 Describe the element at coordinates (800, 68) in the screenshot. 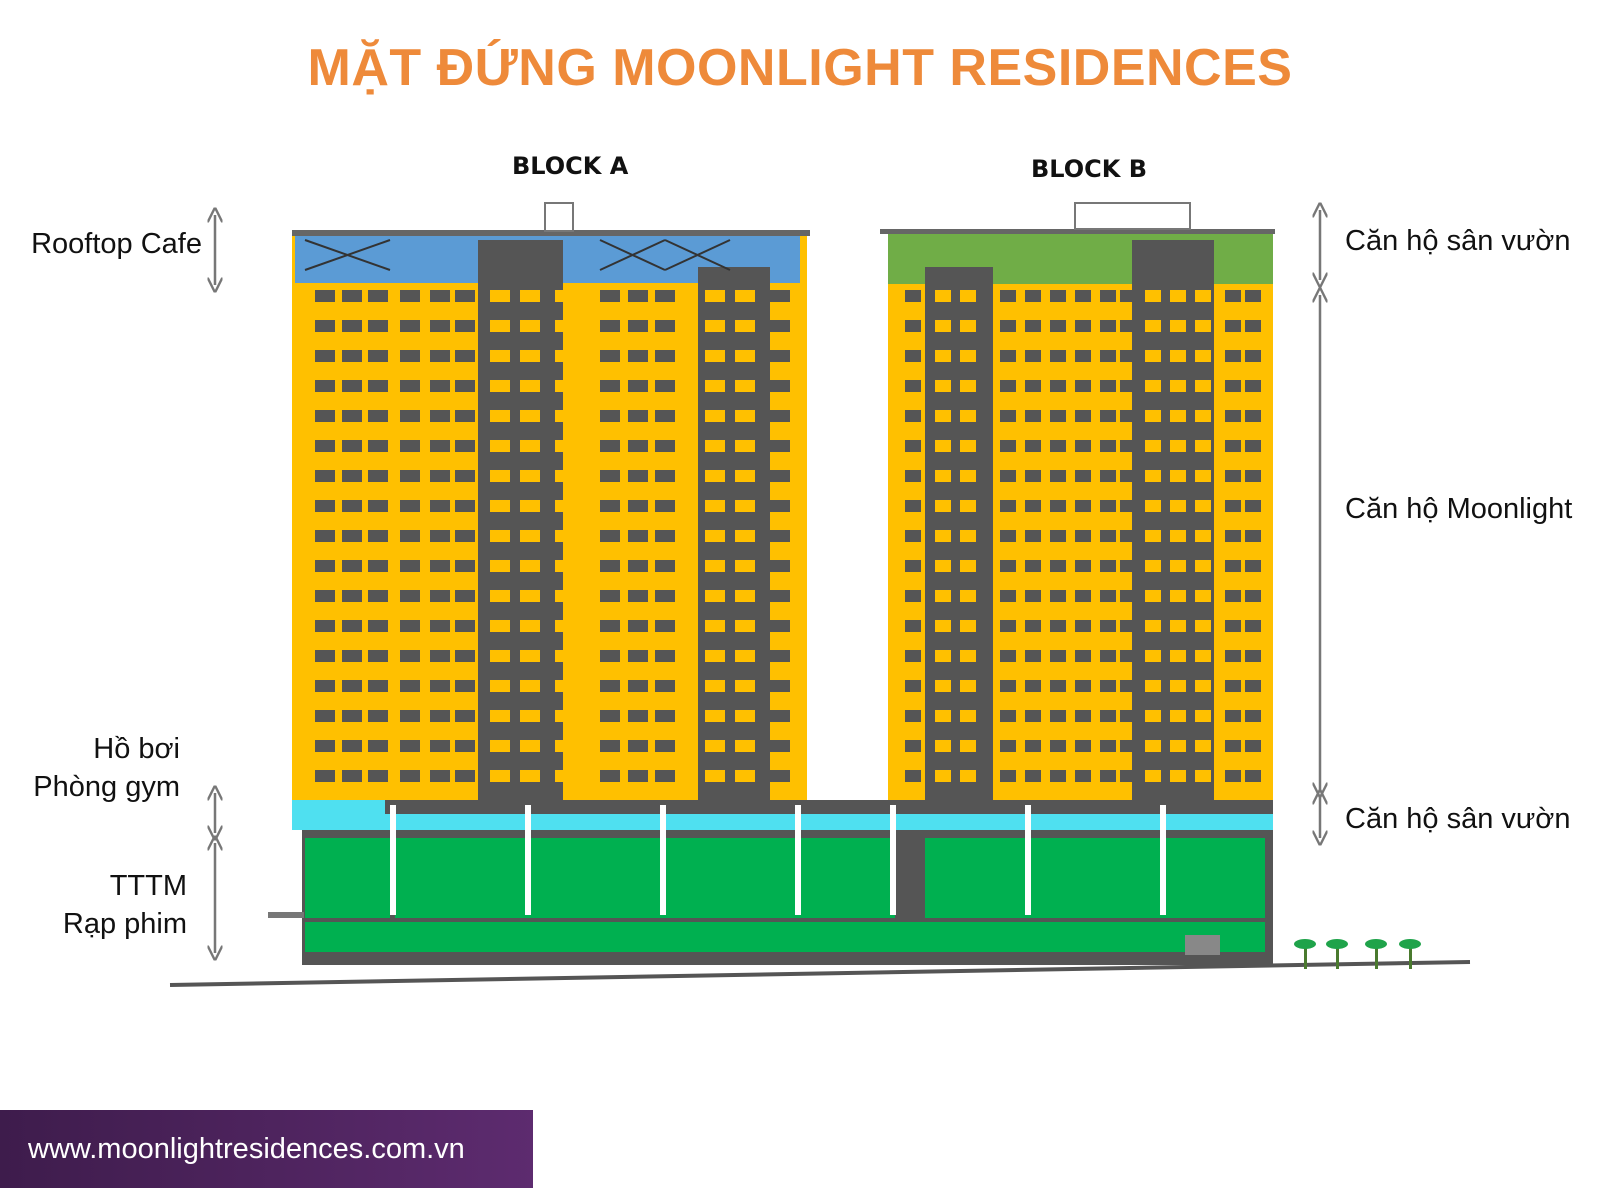

I see `page-title: MẶT ĐỨNG MOONLIGHT RESIDENCES` at that location.